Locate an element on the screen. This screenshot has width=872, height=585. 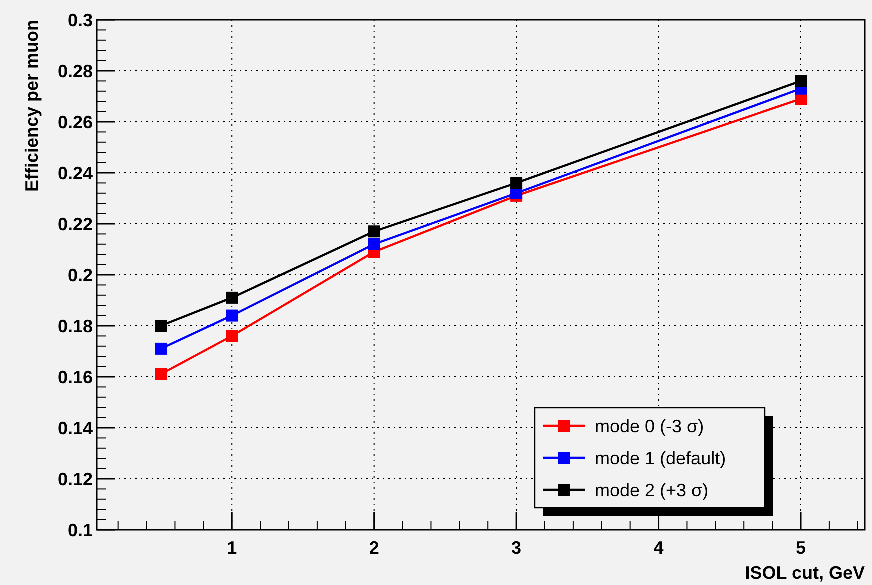
y-tick-label: 0.2 is located at coordinates (80, 275).